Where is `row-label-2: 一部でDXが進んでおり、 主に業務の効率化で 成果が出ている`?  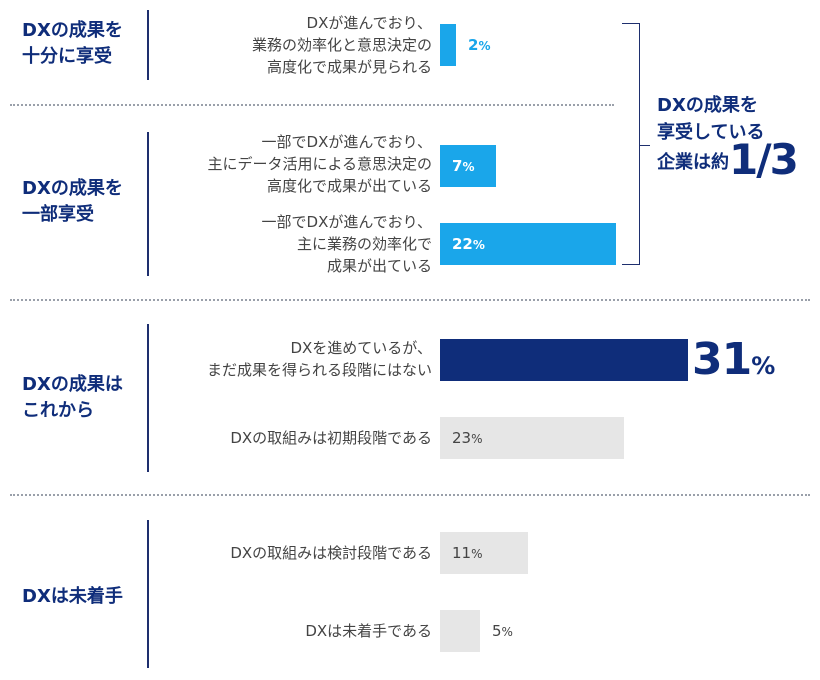
row-label-2: 一部でDXが進んでおり、 主に業務の効率化で 成果が出ている is located at coordinates (346, 244).